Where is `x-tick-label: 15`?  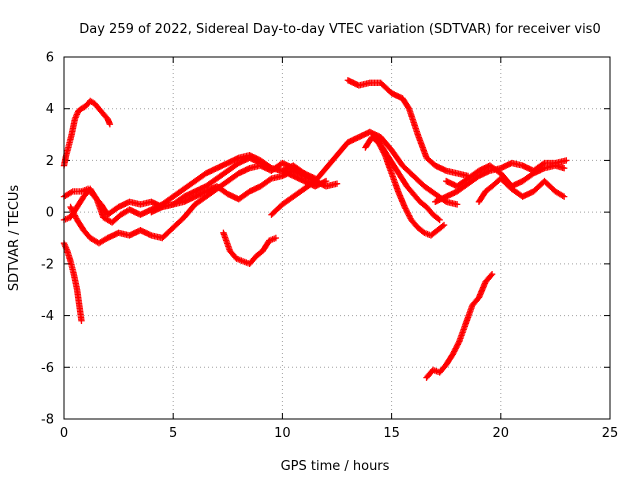
x-tick-label: 15 is located at coordinates (391, 433).